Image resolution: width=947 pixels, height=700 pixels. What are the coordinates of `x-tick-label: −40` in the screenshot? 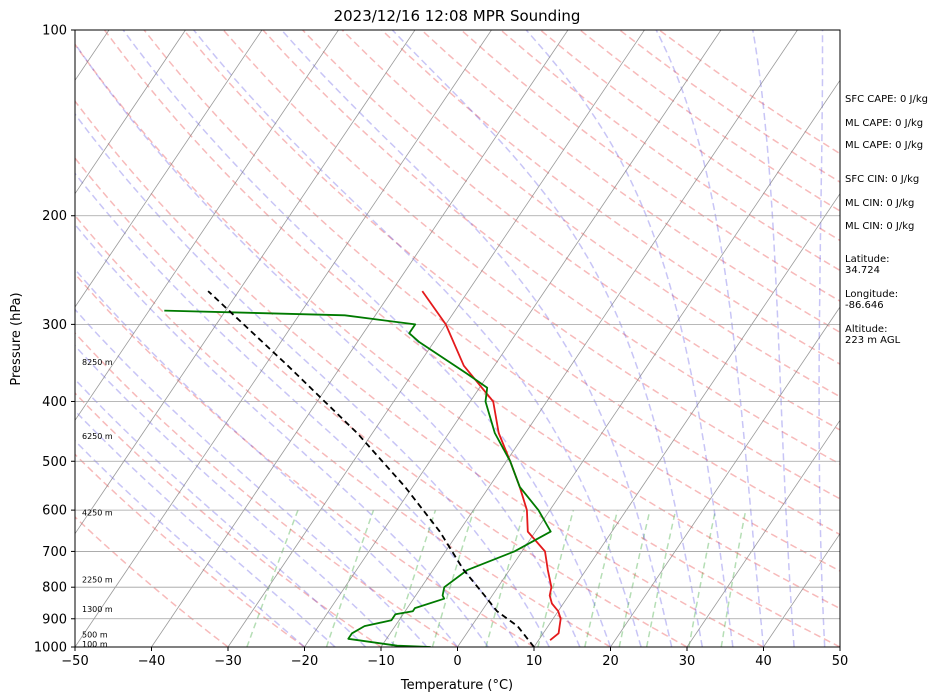 It's located at (151, 661).